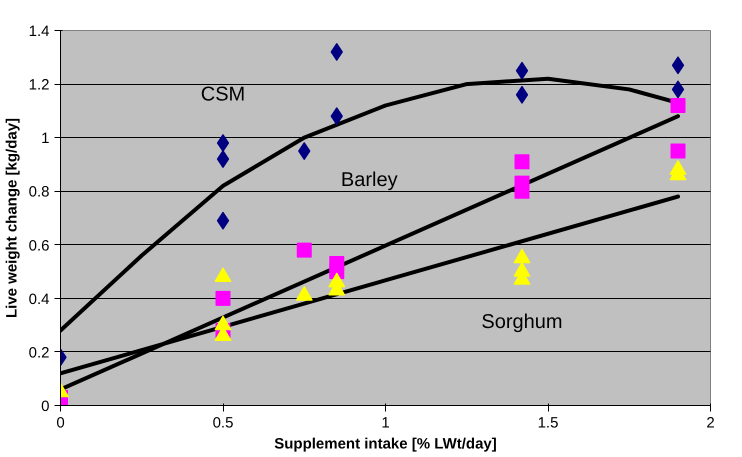  What do you see at coordinates (39, 299) in the screenshot?
I see `y-tick-label: 0.4` at bounding box center [39, 299].